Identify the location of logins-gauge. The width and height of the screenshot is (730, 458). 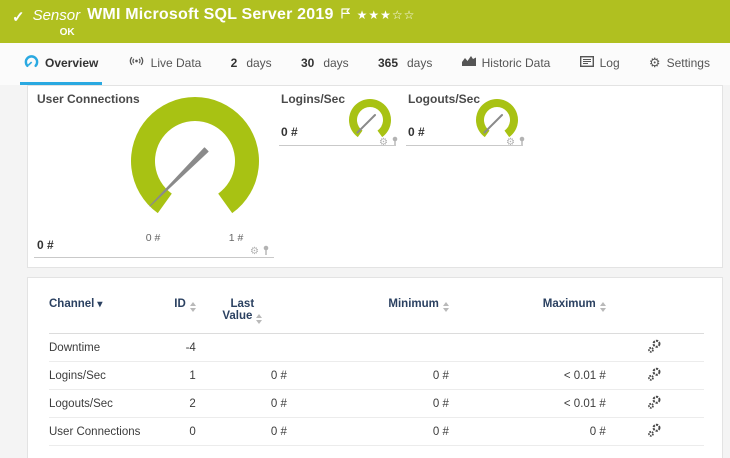
(370, 118).